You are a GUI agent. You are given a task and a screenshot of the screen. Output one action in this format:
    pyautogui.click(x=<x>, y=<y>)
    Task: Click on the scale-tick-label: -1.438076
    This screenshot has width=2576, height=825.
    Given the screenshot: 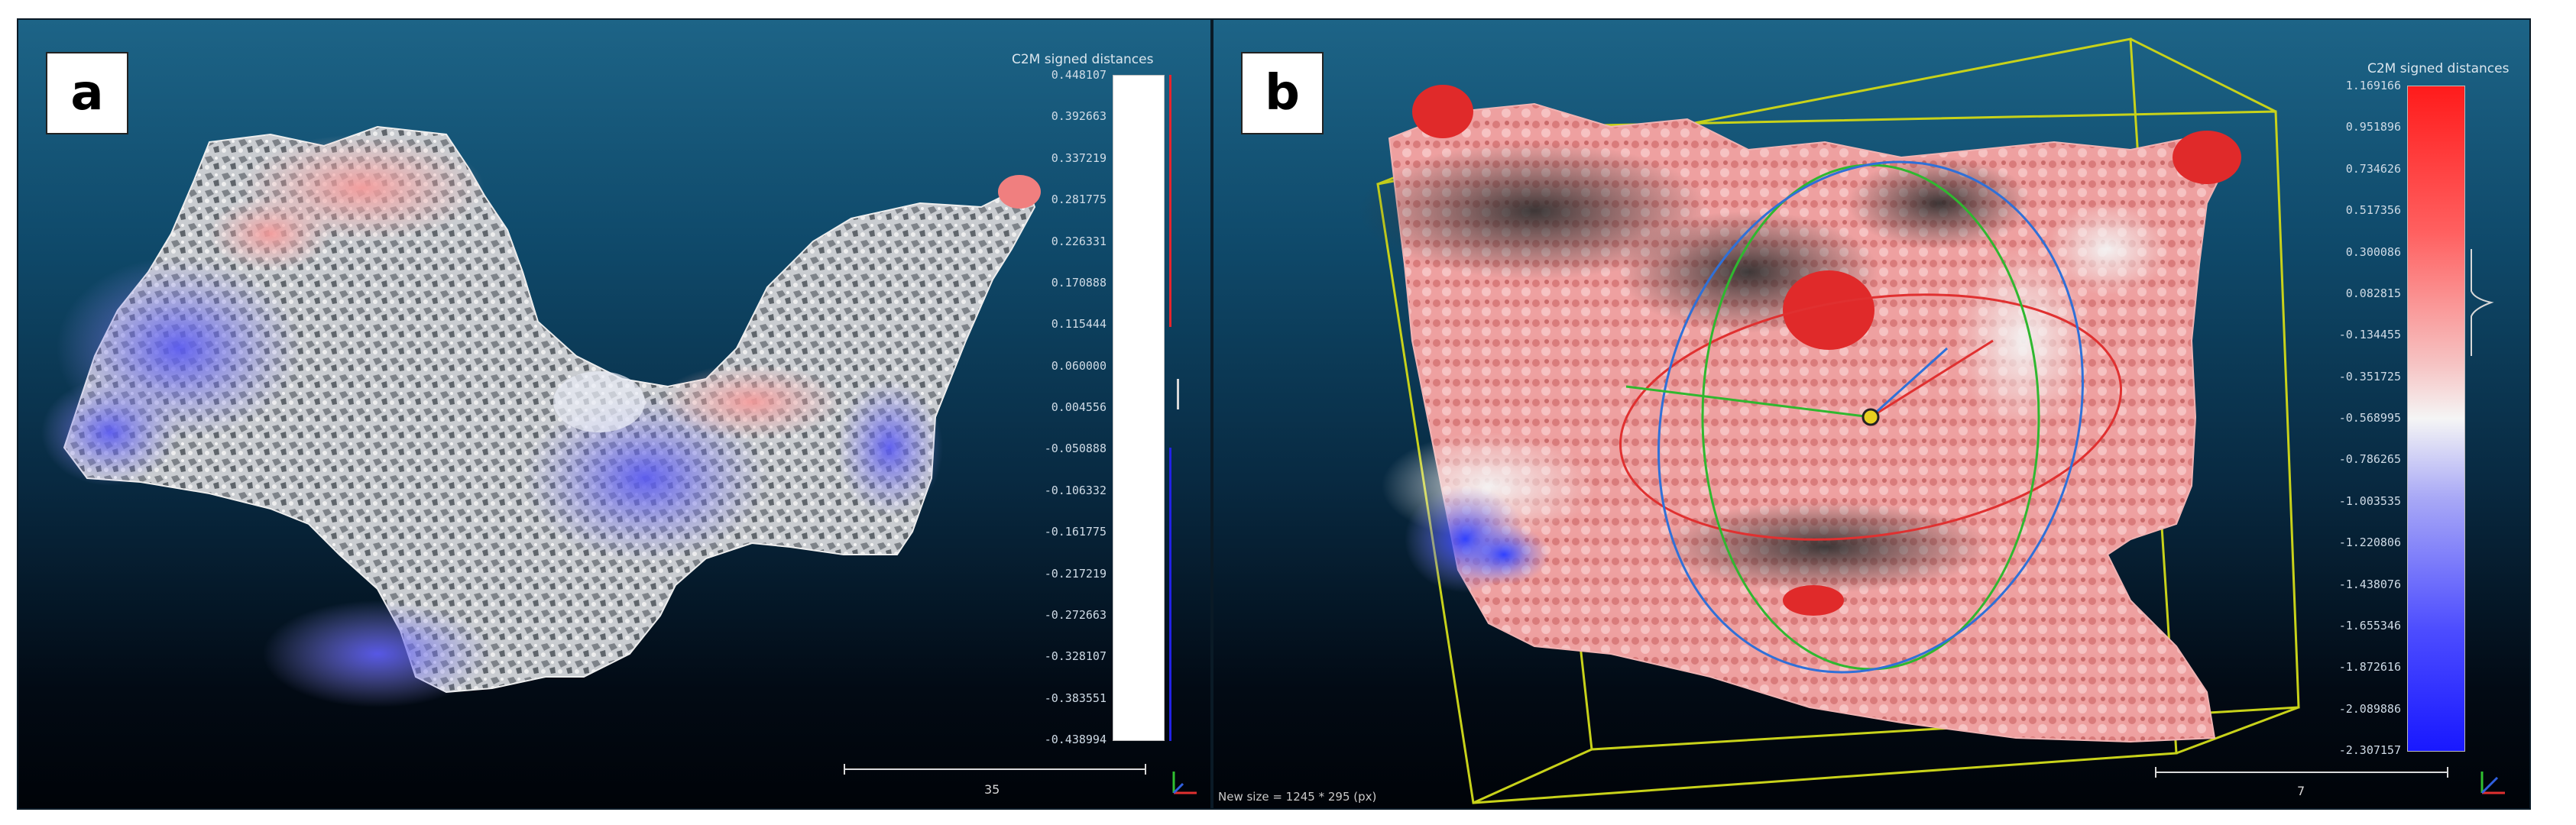 What is the action you would take?
    pyautogui.click(x=2370, y=584)
    